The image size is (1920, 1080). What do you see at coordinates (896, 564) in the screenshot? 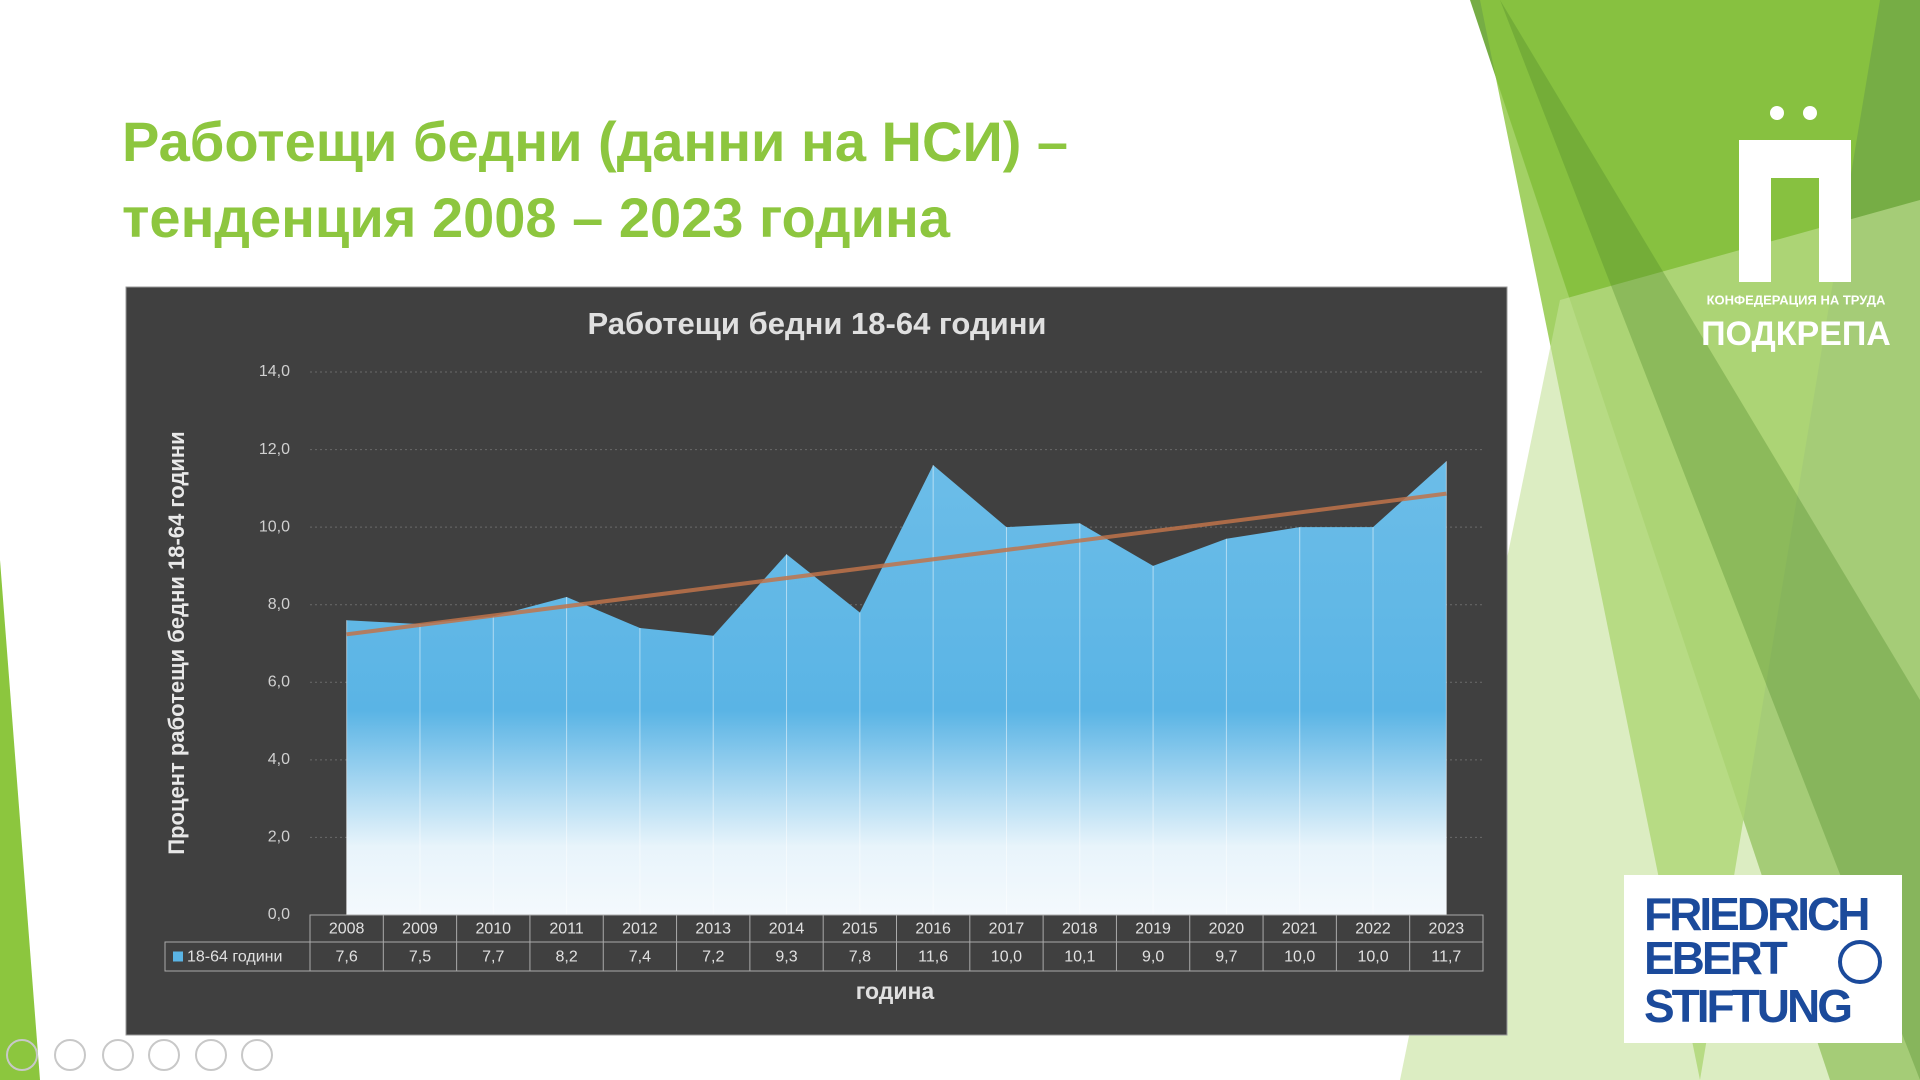
I see `trendline` at bounding box center [896, 564].